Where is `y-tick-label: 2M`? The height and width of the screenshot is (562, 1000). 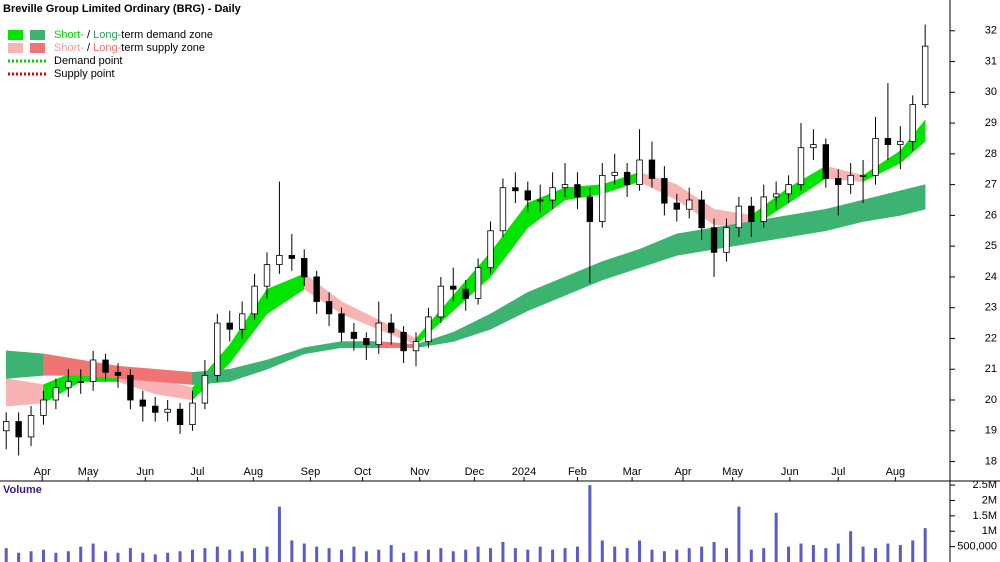
y-tick-label: 2M is located at coordinates (989, 500).